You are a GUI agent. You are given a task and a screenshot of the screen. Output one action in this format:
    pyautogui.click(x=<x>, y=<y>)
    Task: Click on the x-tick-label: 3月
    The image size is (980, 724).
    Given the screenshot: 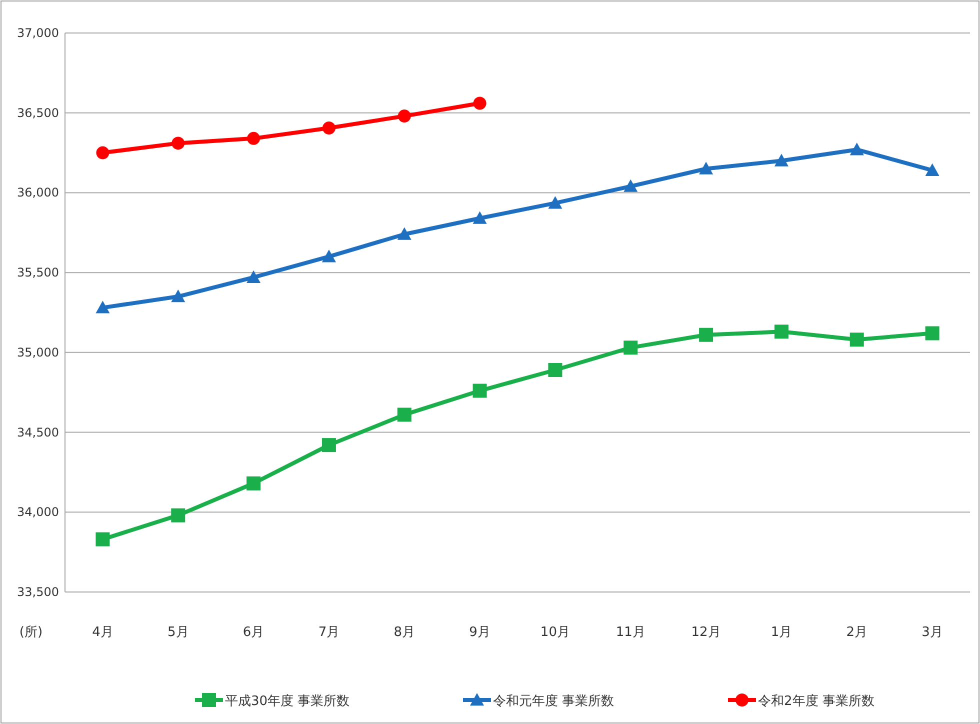 What is the action you would take?
    pyautogui.click(x=932, y=632)
    